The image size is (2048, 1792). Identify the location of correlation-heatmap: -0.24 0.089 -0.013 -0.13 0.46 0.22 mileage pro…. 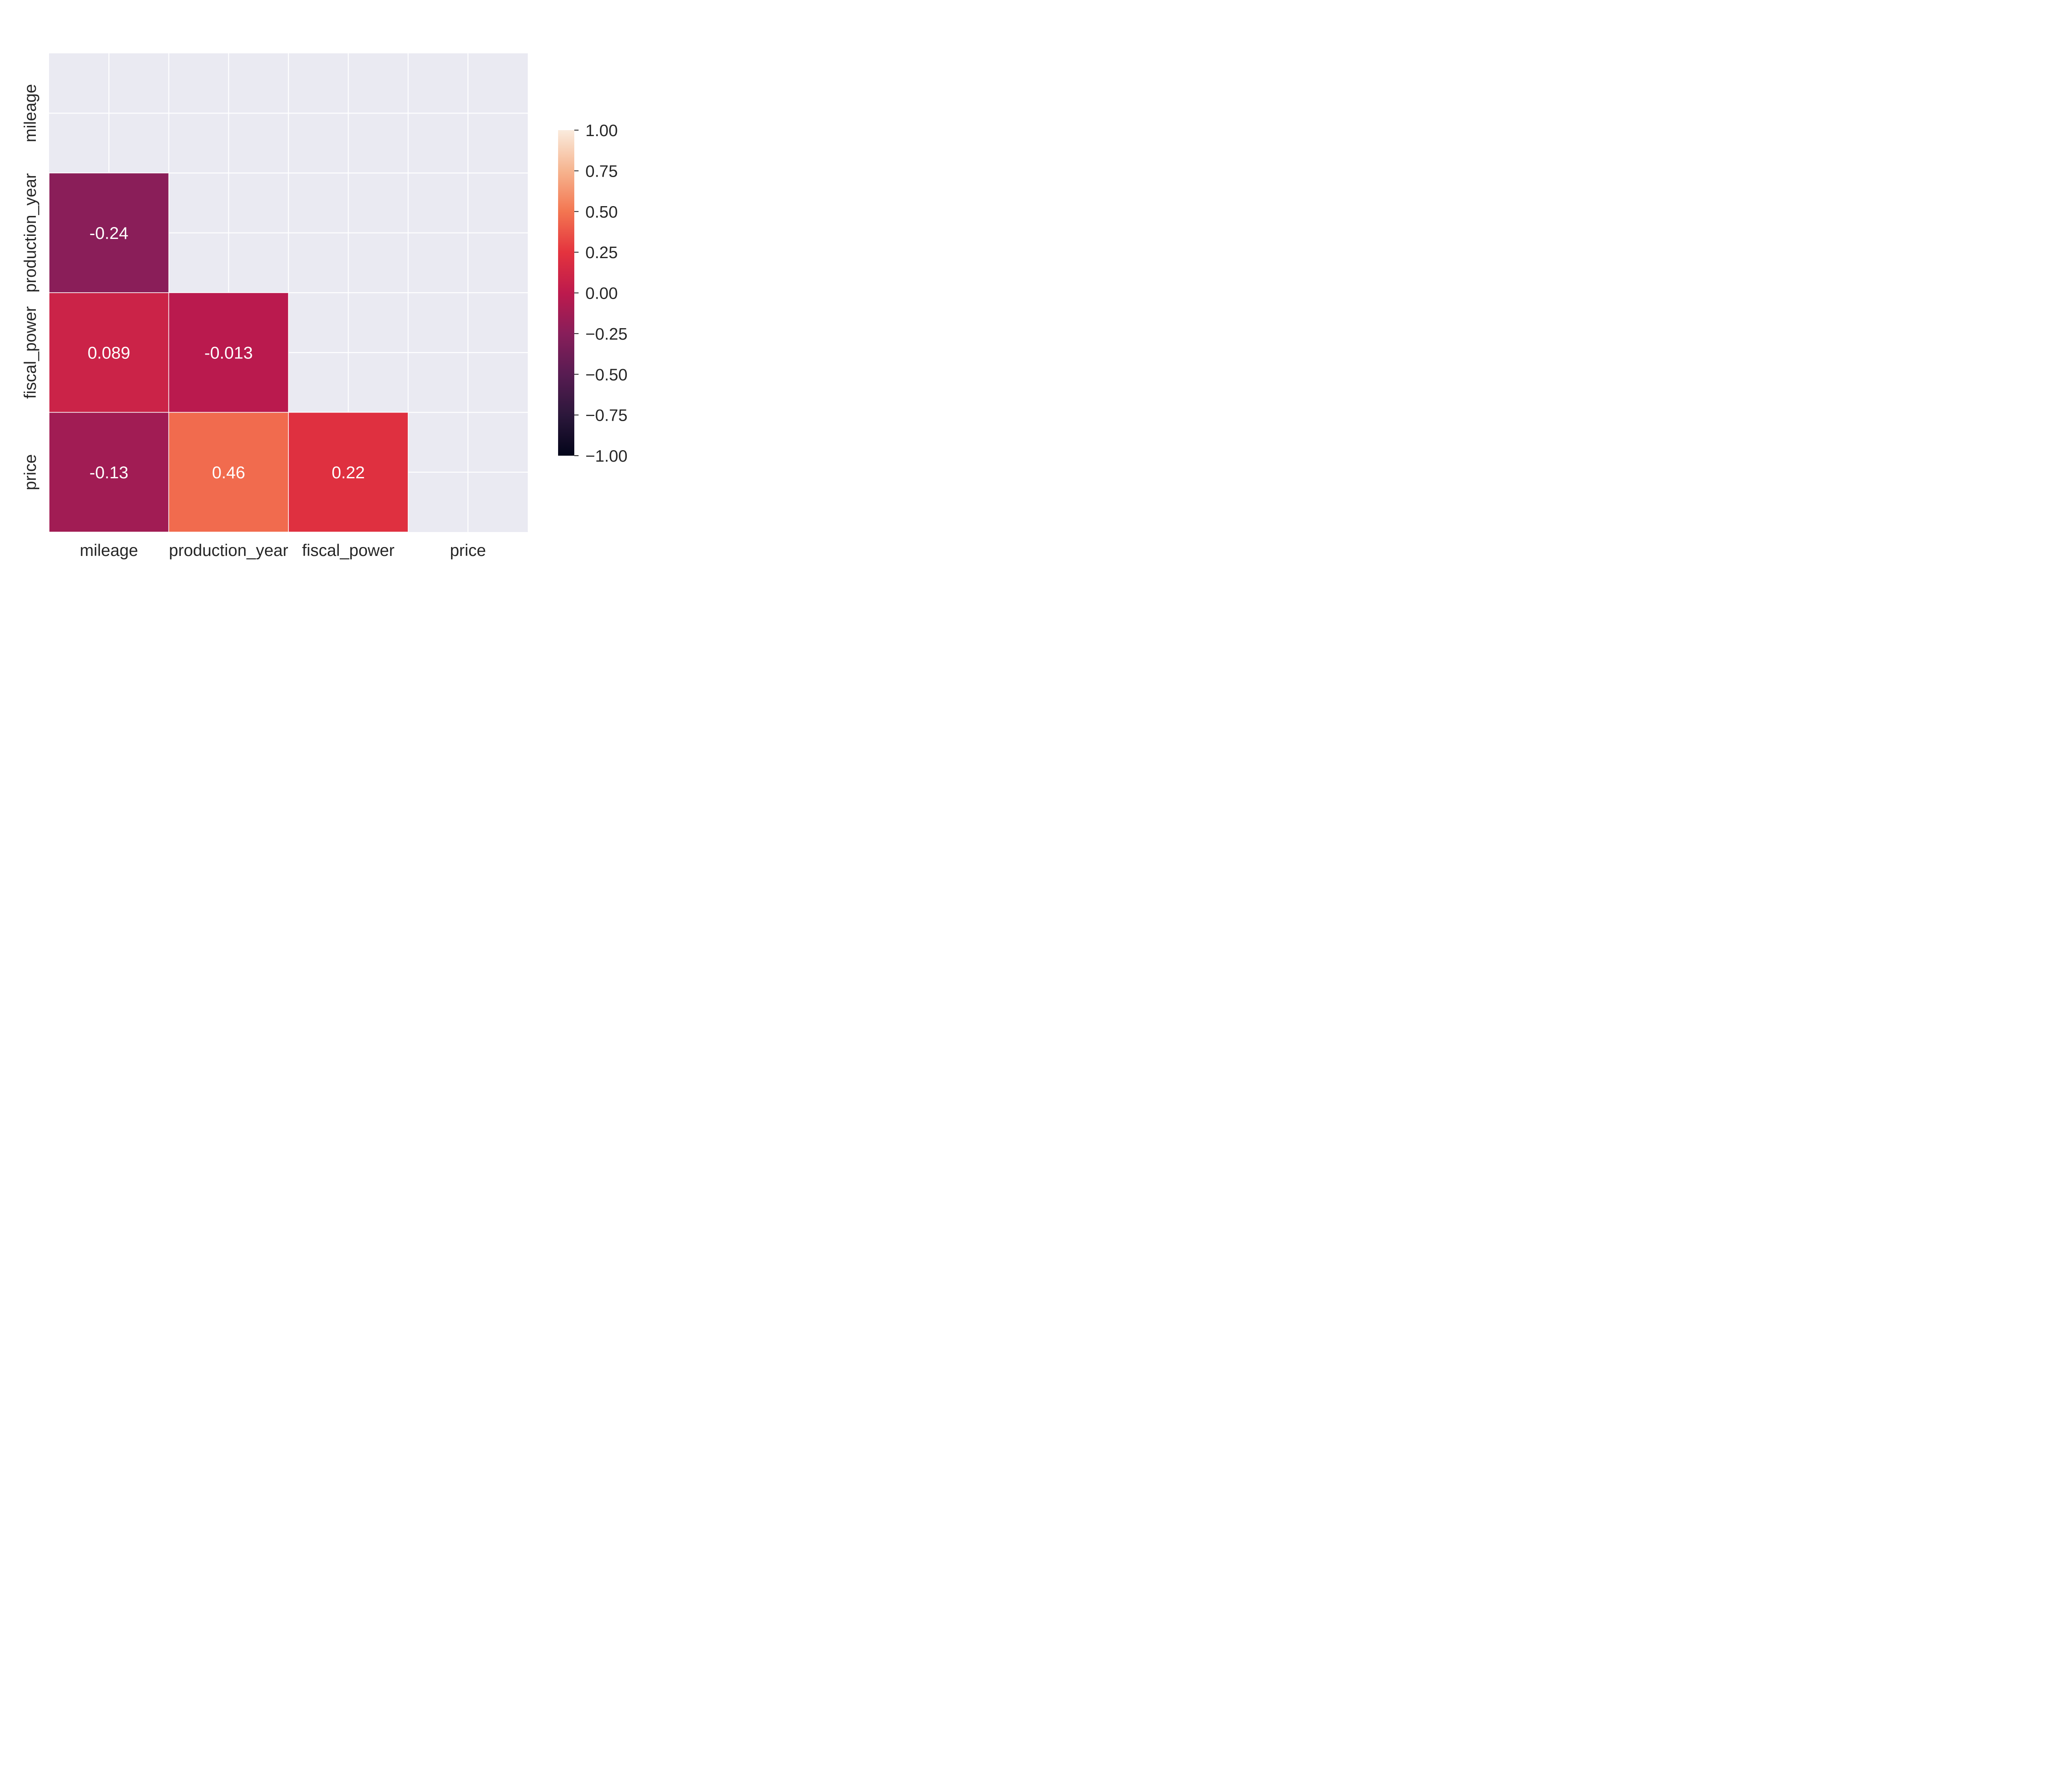
(324, 306).